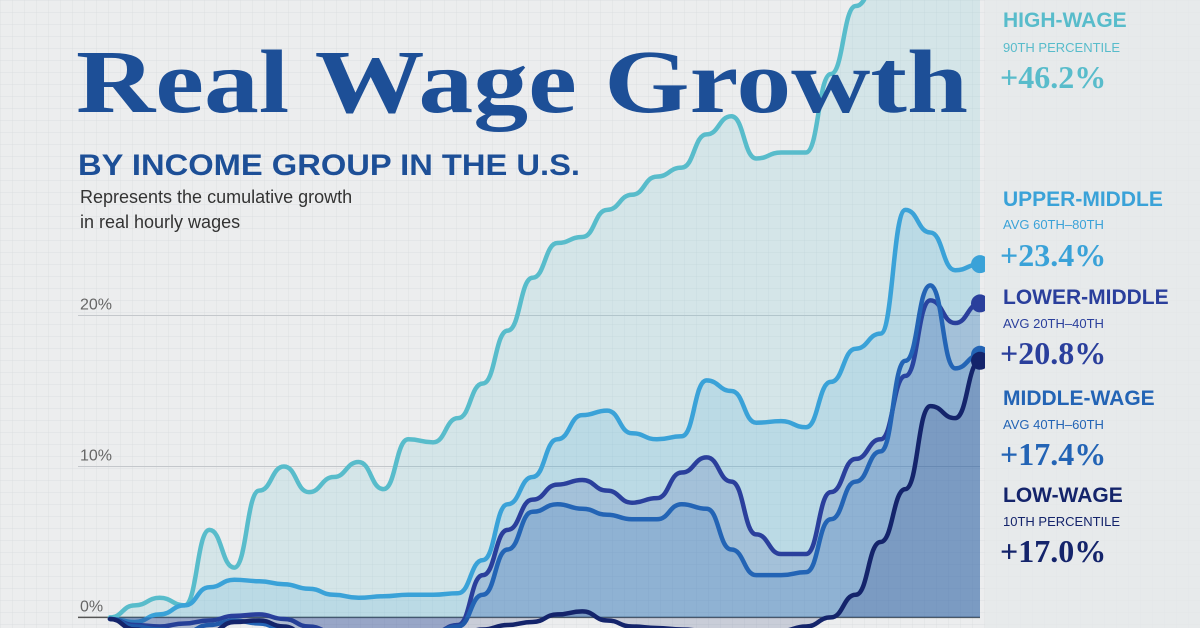  What do you see at coordinates (1053, 424) in the screenshot?
I see `legend-note: AVG 40TH–60TH` at bounding box center [1053, 424].